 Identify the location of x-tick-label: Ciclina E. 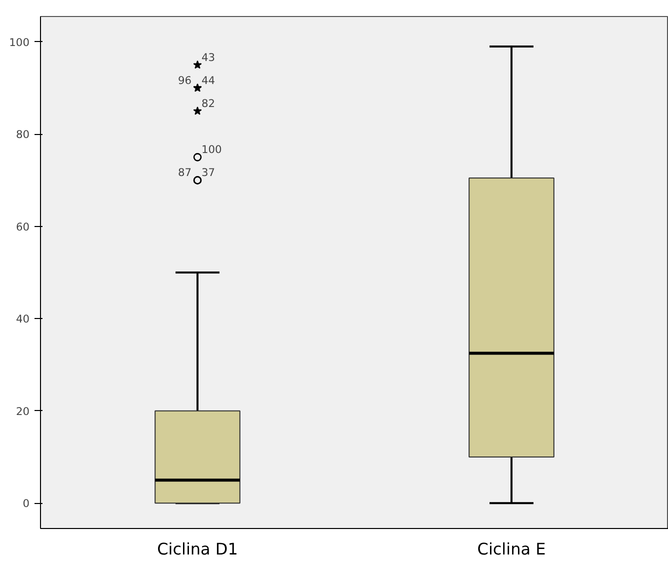
(511, 549).